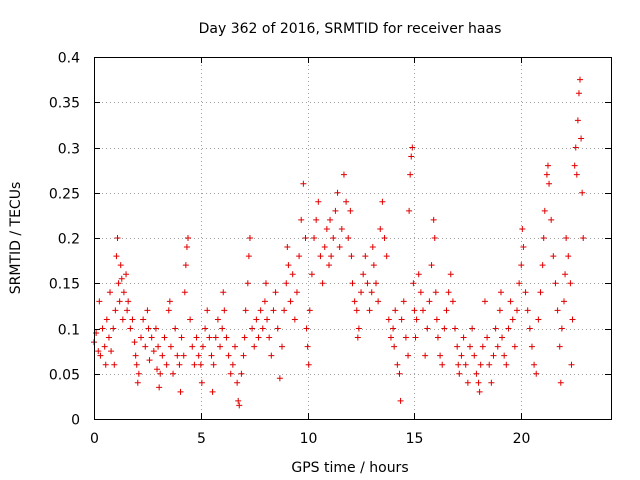 The height and width of the screenshot is (480, 640). What do you see at coordinates (64, 285) in the screenshot?
I see `y-tick-label: 0.15` at bounding box center [64, 285].